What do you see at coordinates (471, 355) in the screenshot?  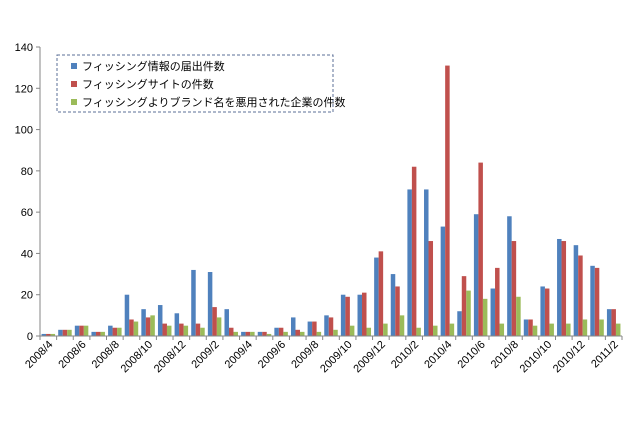 I see `x-tick-label: 2010/6` at bounding box center [471, 355].